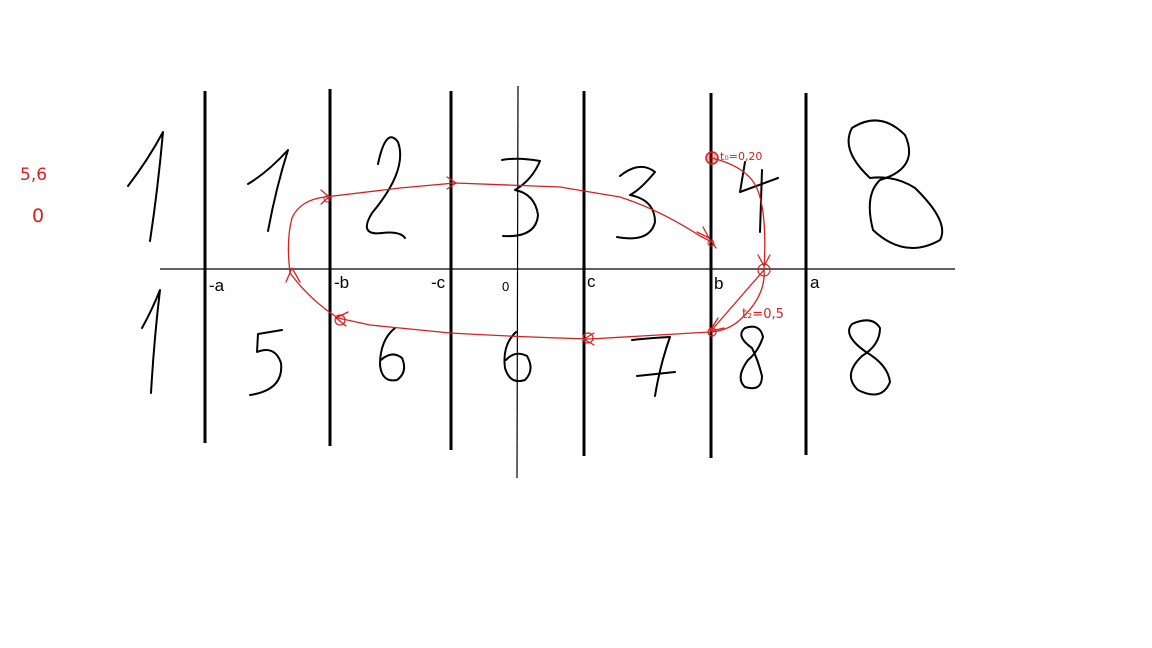  What do you see at coordinates (217, 285) in the screenshot?
I see `tick-label-minus-a: -a` at bounding box center [217, 285].